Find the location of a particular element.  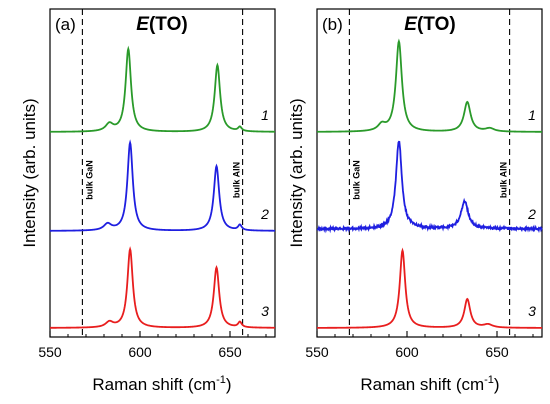

panel-label-a: (a) is located at coordinates (65, 24).